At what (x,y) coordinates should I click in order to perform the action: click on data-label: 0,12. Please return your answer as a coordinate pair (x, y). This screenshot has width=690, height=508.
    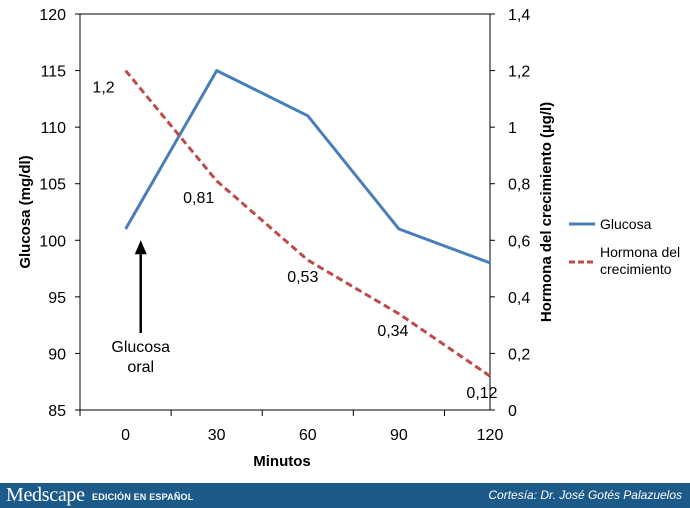
    Looking at the image, I should click on (481, 393).